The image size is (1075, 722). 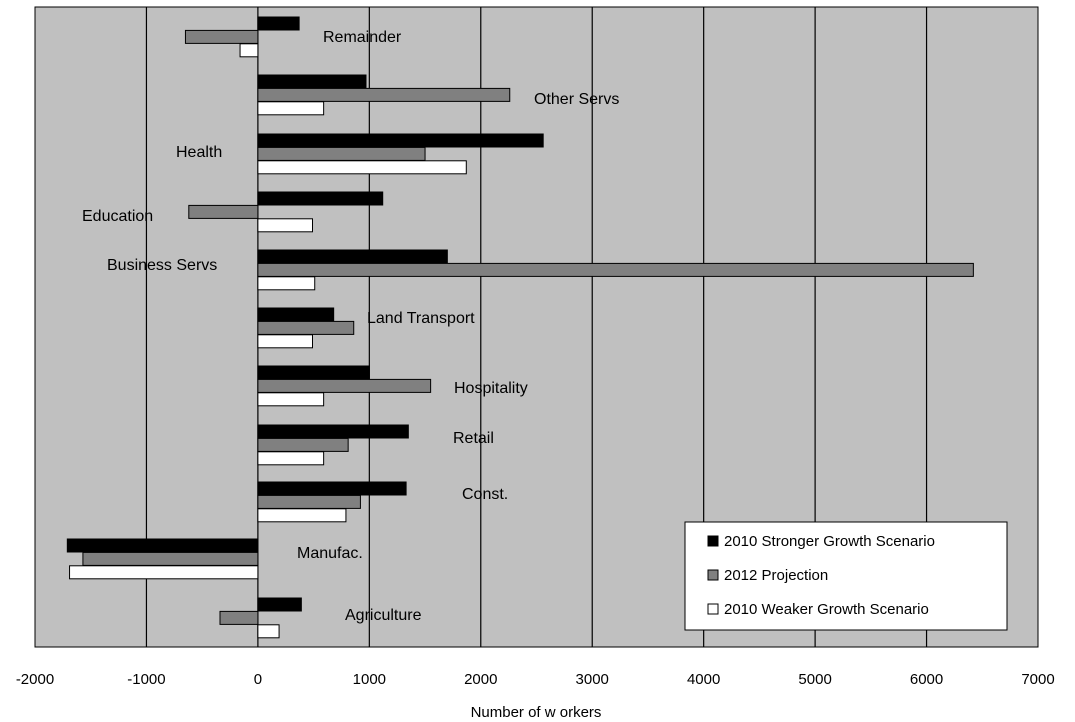 I want to click on category-label: Business Servs, so click(x=162, y=265).